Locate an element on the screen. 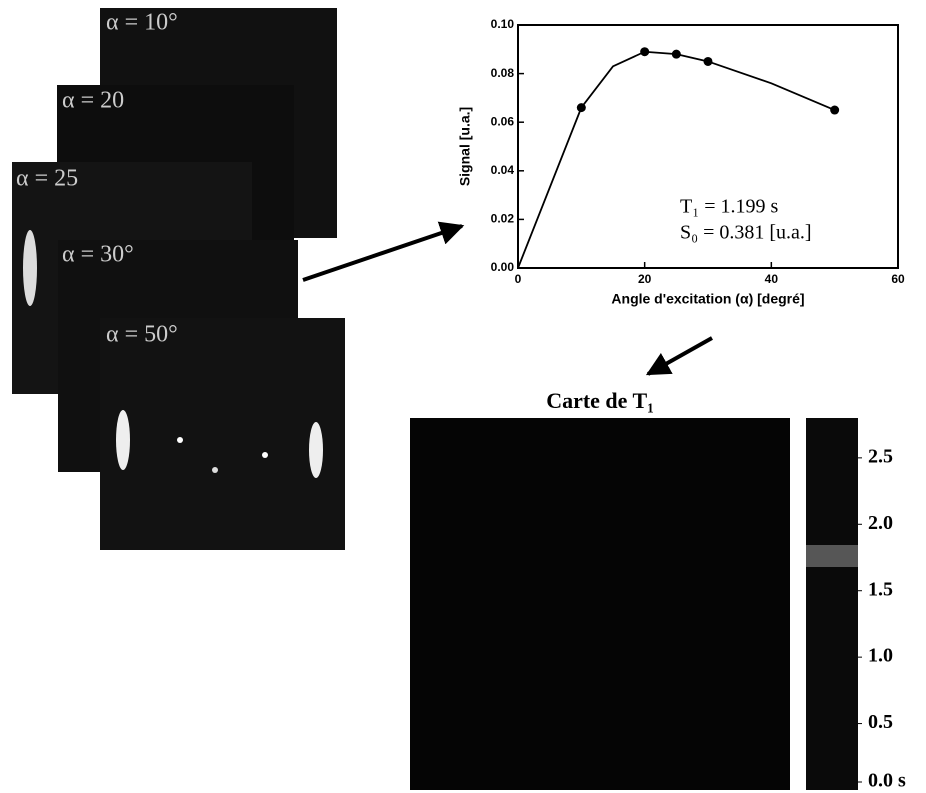 This screenshot has width=926, height=793. colorbar-tick-label: 2.5 is located at coordinates (880, 456).